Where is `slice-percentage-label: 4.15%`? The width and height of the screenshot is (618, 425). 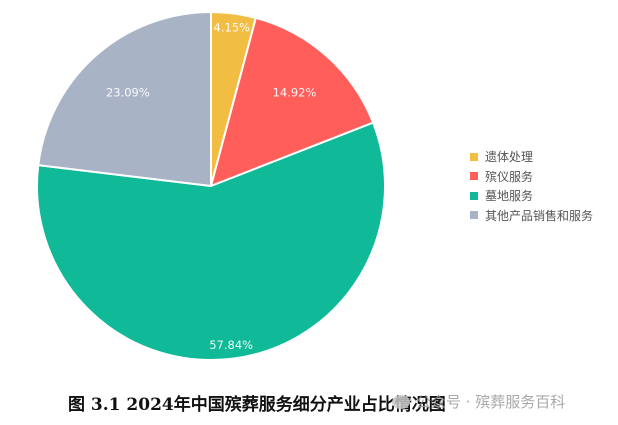
slice-percentage-label: 4.15% is located at coordinates (232, 27).